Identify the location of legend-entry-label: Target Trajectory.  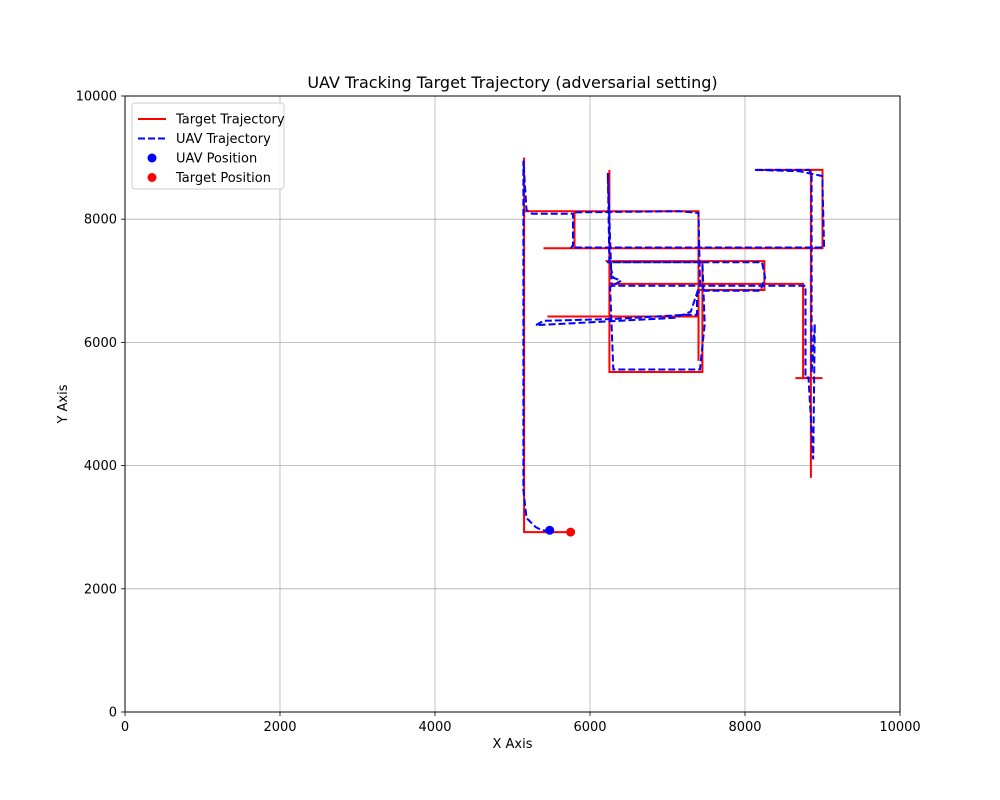
(230, 120).